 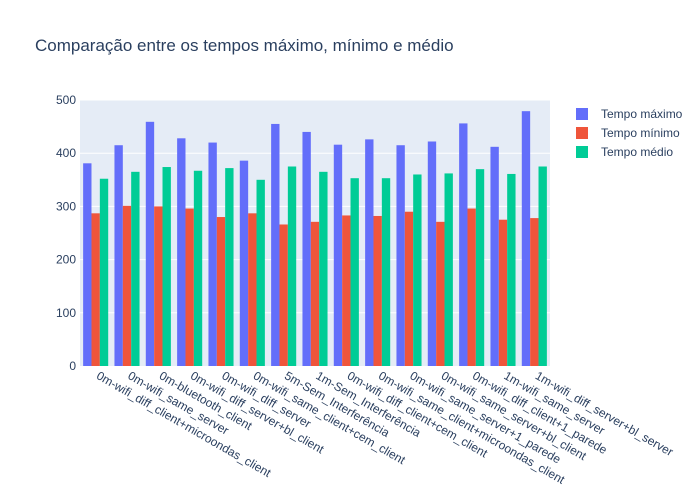 What do you see at coordinates (66, 153) in the screenshot?
I see `y-tick-label: 400` at bounding box center [66, 153].